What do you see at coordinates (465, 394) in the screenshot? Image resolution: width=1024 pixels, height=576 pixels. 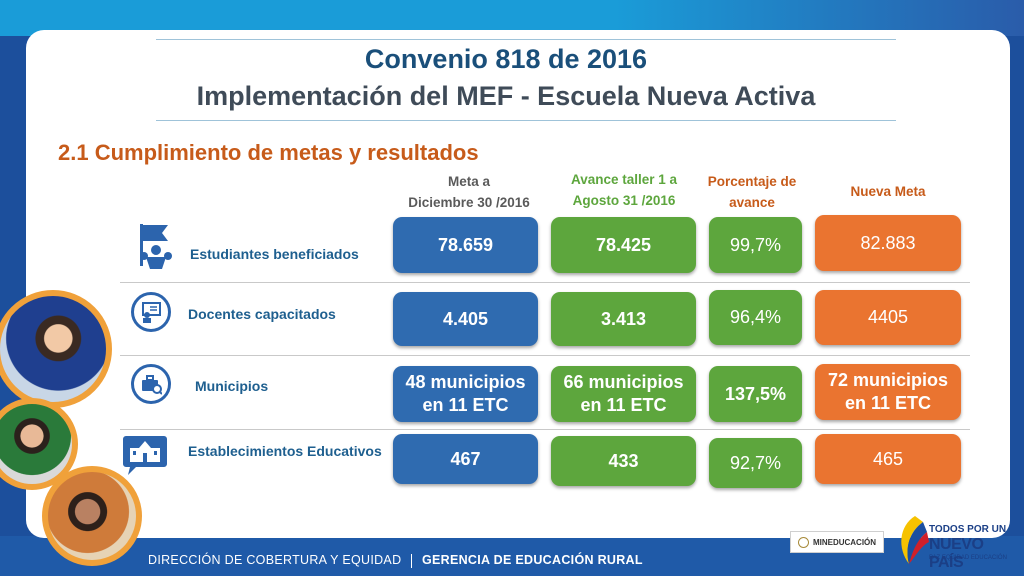 I see `meta-value-municipios: 48 municipios en 11 ETC` at bounding box center [465, 394].